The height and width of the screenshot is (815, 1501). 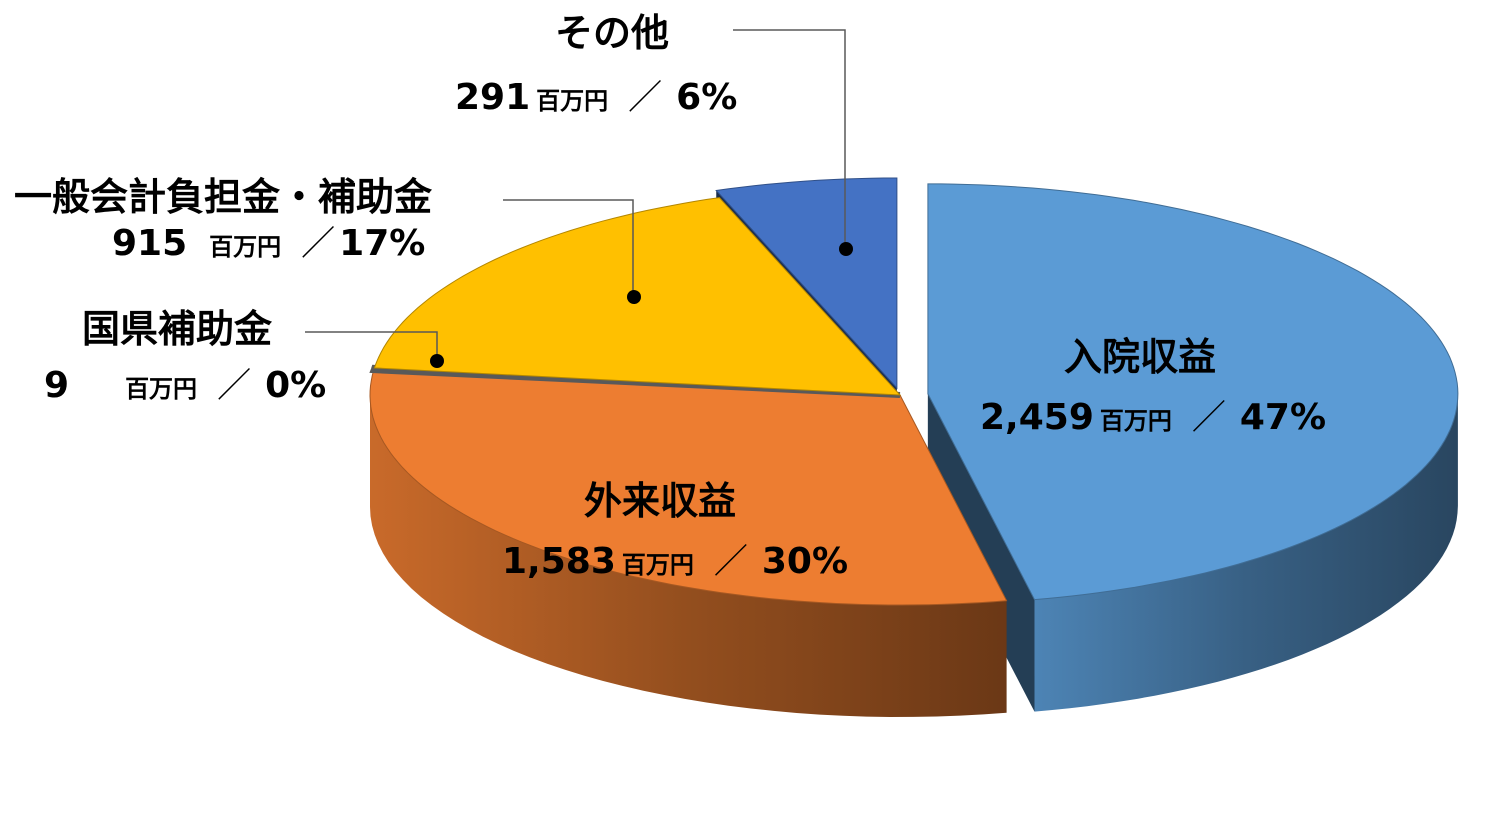 I want to click on label-other: その他 291 百万円 ／ 6%, so click(x=596, y=65).